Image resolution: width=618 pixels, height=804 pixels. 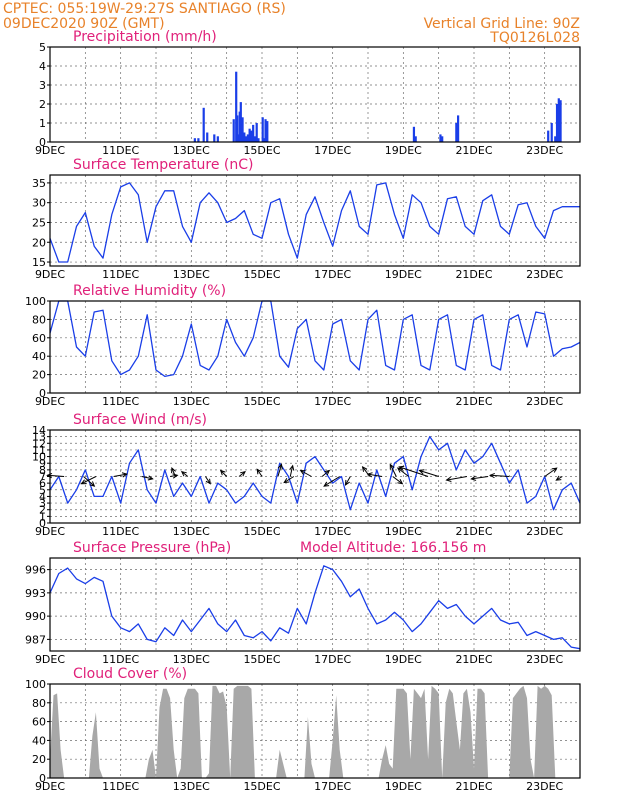 What do you see at coordinates (39, 430) in the screenshot?
I see `wind-ytick: 14` at bounding box center [39, 430].